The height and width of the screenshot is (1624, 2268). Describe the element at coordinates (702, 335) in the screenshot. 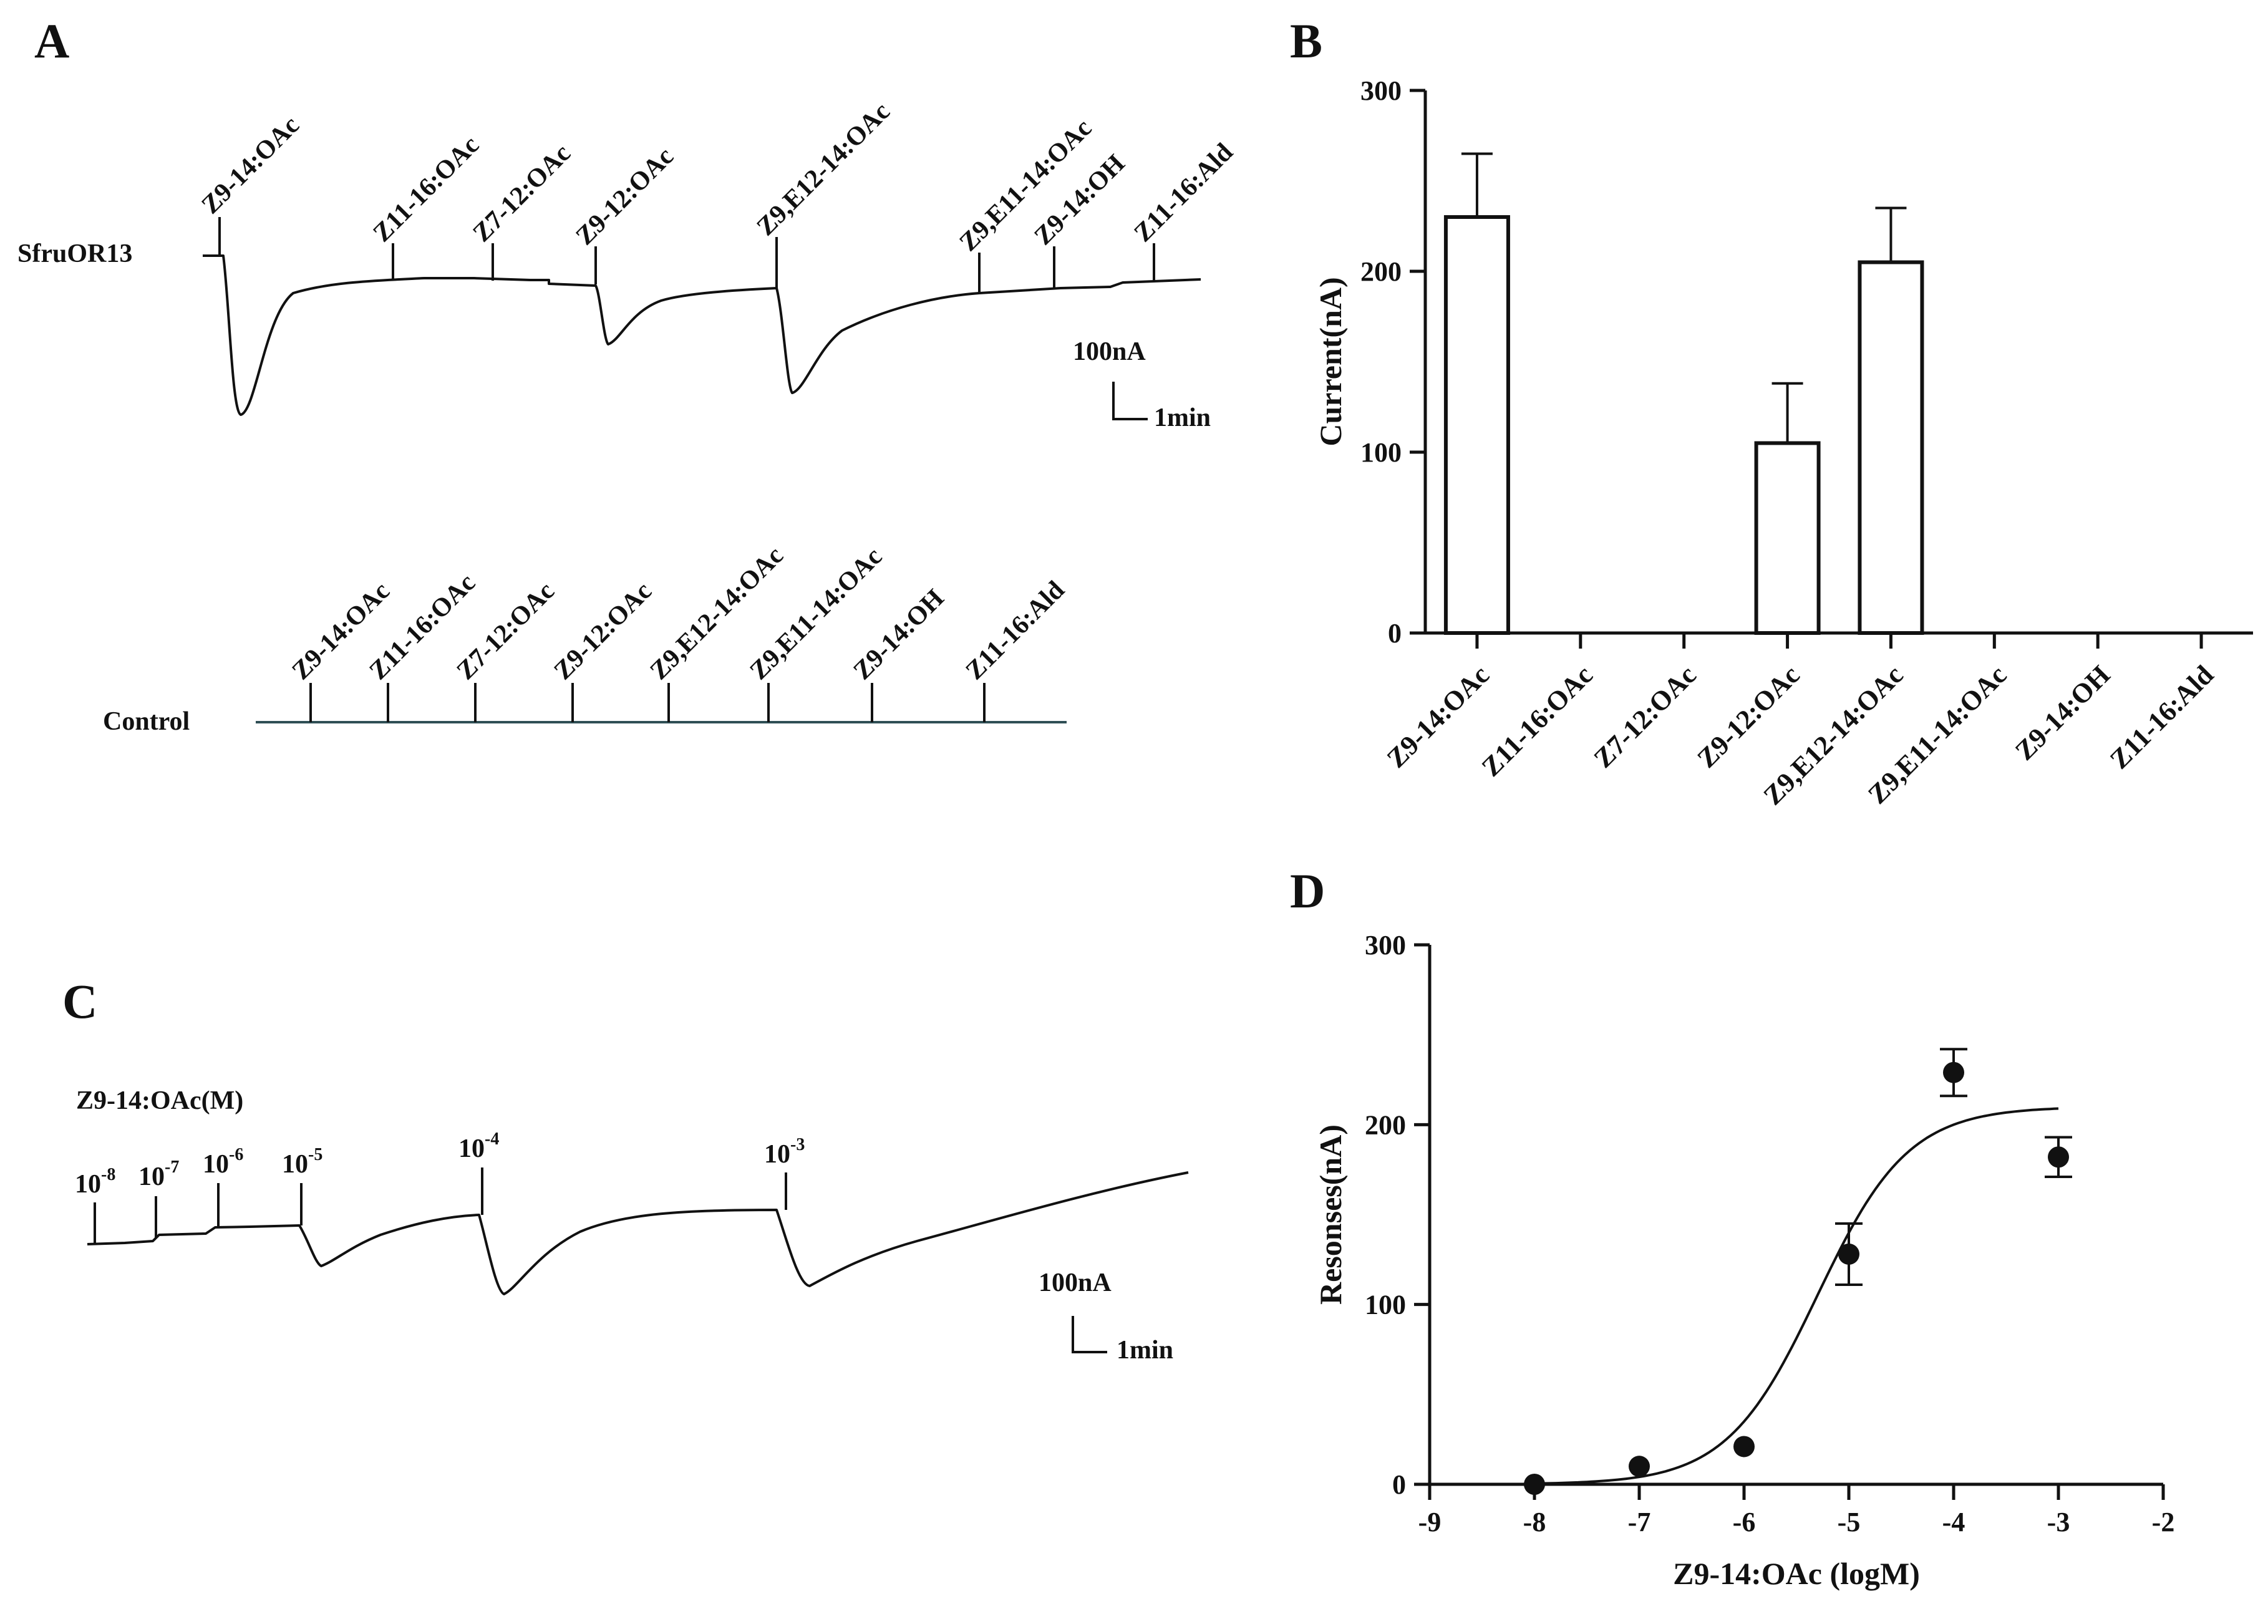

I see `sfruor13-trace` at that location.